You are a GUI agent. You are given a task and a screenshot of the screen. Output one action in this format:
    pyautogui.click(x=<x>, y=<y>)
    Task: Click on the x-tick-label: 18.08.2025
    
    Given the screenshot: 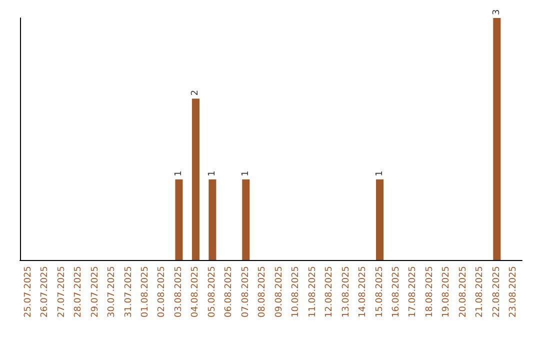 What is the action you would take?
    pyautogui.click(x=429, y=292)
    